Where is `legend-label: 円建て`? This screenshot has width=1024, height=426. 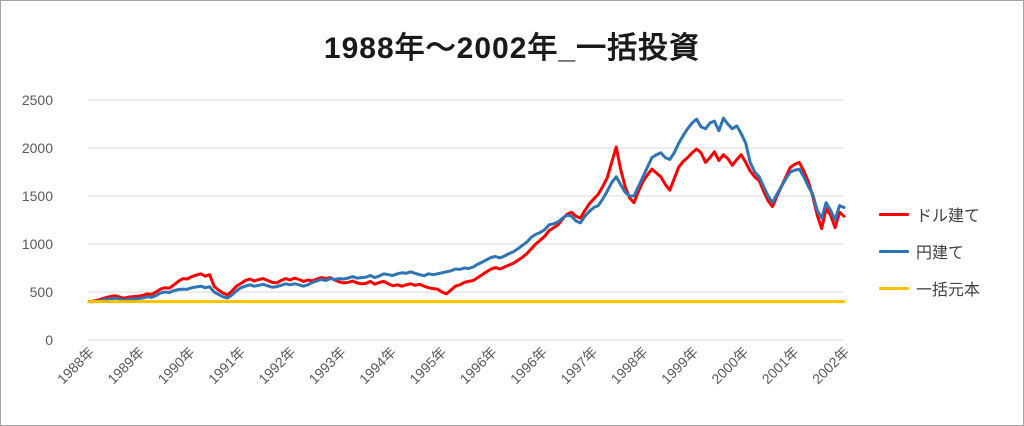 legend-label: 円建て is located at coordinates (940, 253).